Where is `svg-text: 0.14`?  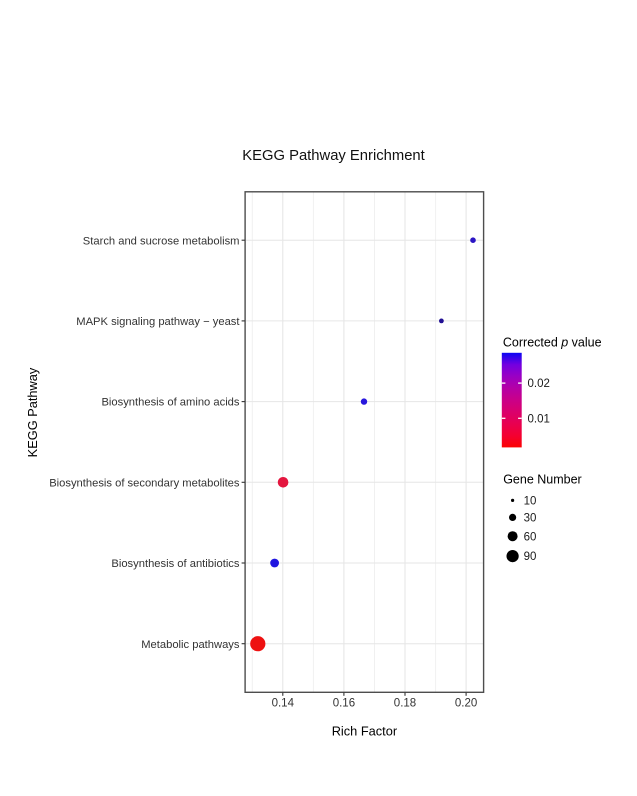
svg-text: 0.14 is located at coordinates (283, 703).